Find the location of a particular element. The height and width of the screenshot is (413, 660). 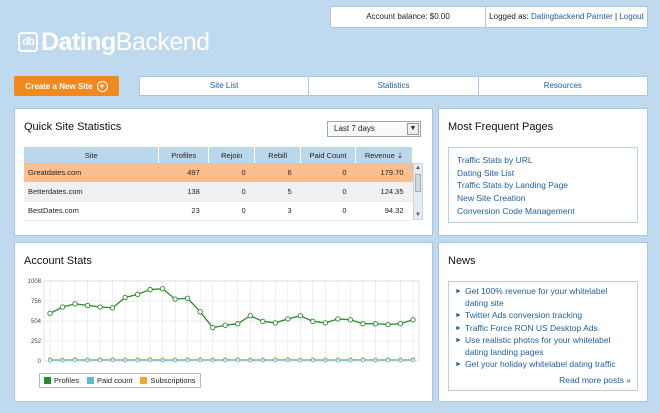

table-row: Greatdates.com 497 0 6 0 179.70 is located at coordinates (218, 173).